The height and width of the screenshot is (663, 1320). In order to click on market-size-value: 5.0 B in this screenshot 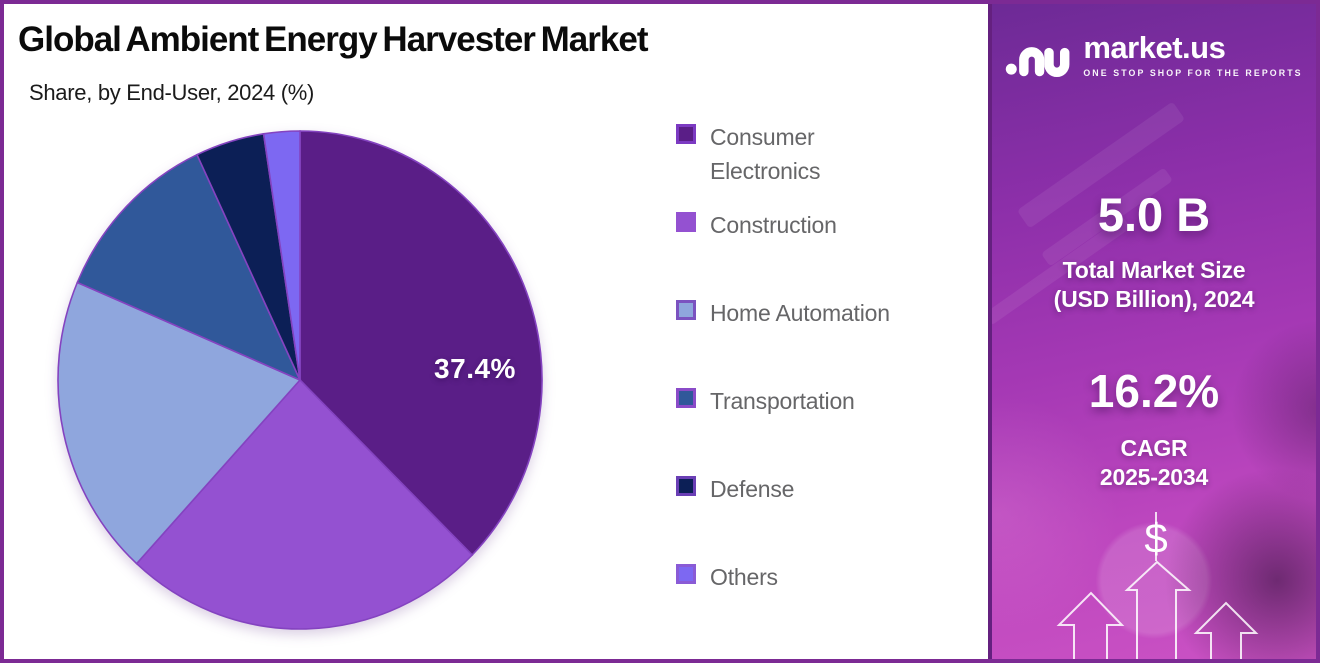, I will do `click(1154, 214)`.